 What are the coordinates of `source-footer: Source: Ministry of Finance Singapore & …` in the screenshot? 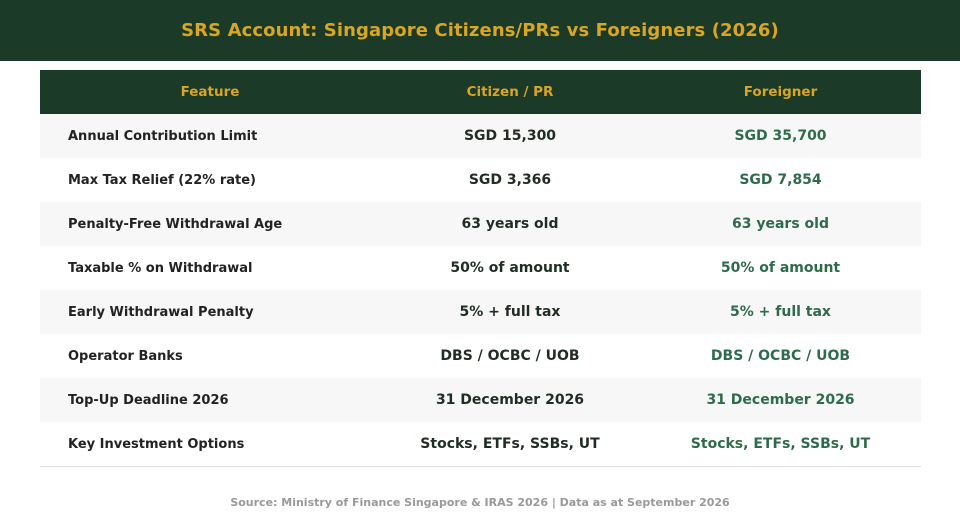 It's located at (480, 502).